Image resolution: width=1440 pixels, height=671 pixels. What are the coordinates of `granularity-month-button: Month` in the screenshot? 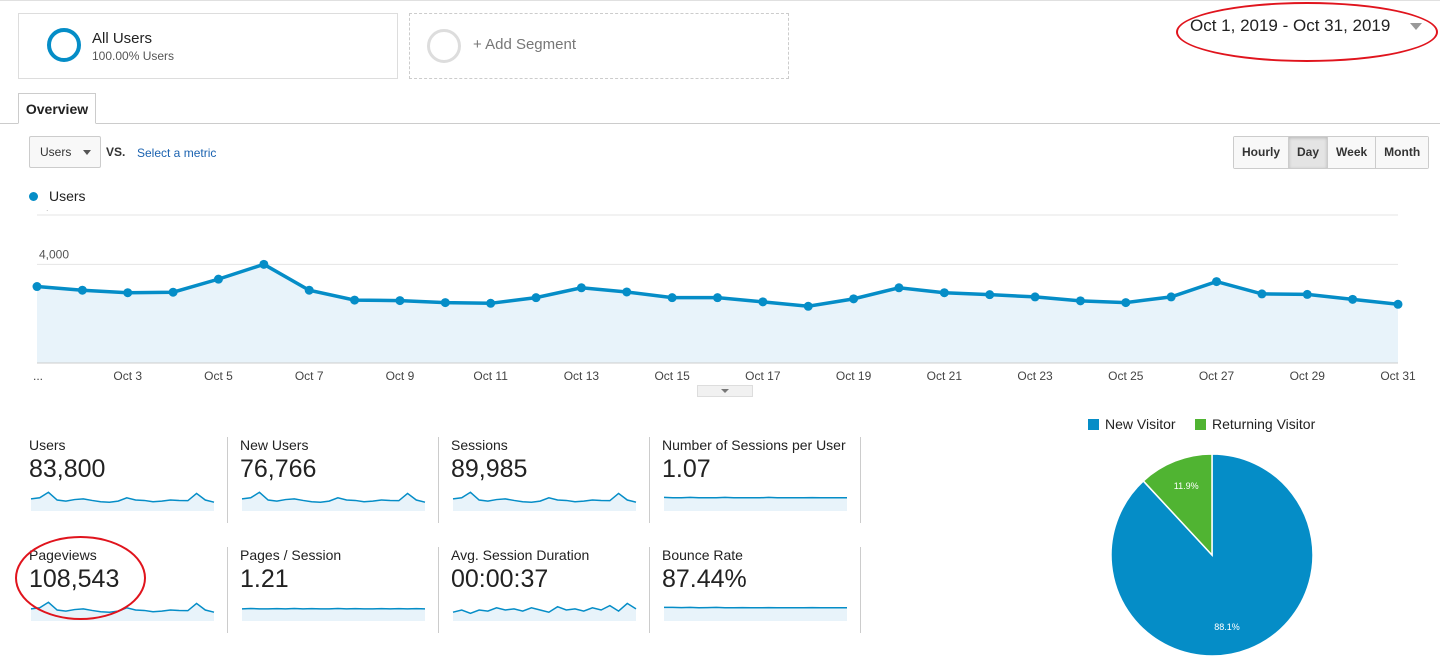 It's located at (1402, 152).